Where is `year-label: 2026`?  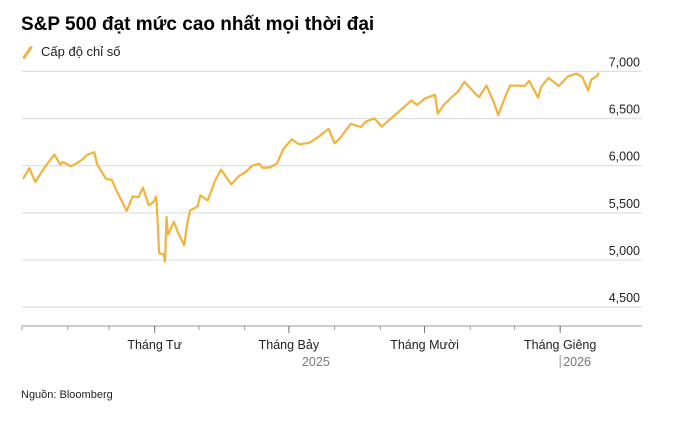
year-label: 2026 is located at coordinates (577, 362).